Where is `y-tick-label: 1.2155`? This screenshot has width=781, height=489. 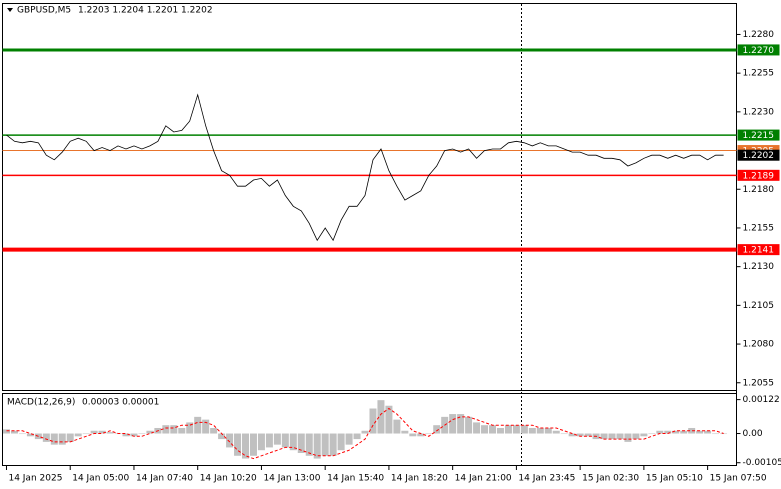 y-tick-label: 1.2155 is located at coordinates (759, 228).